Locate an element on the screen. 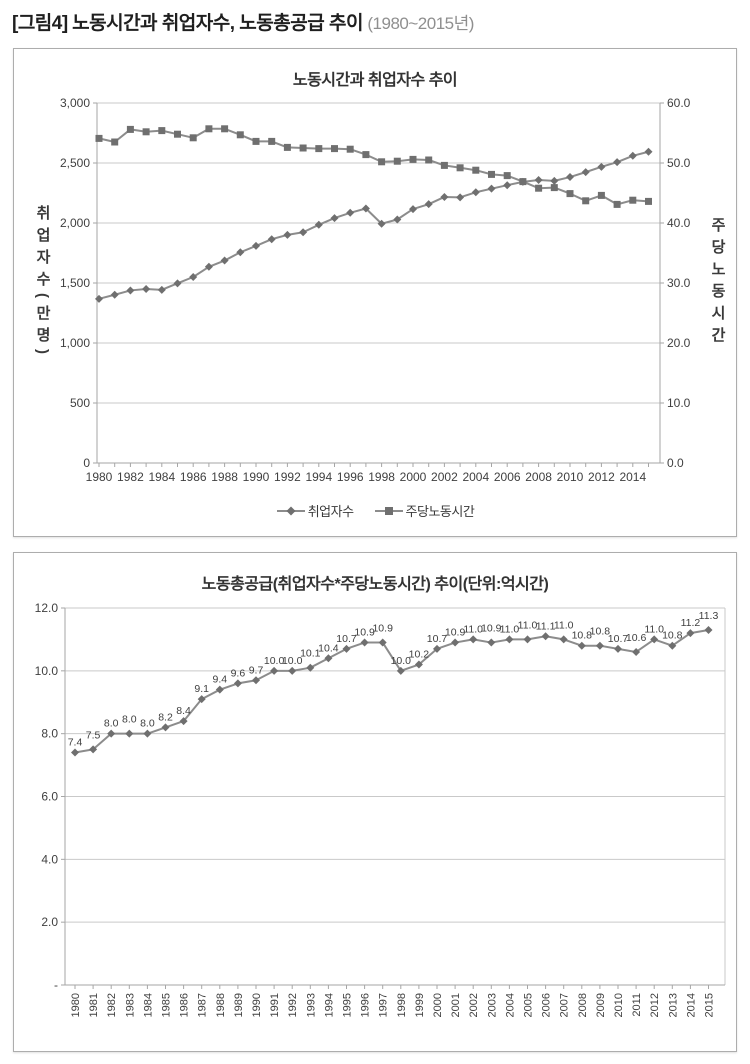  svg-text: 1991 is located at coordinates (275, 1005).